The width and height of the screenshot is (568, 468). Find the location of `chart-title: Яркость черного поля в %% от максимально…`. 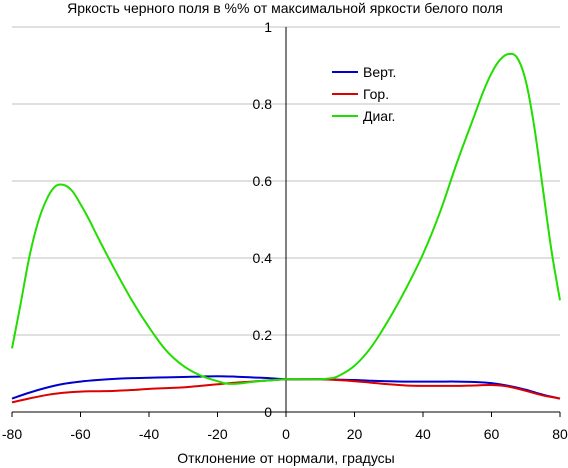

chart-title: Яркость черного поля в %% от максимально… is located at coordinates (285, 8).